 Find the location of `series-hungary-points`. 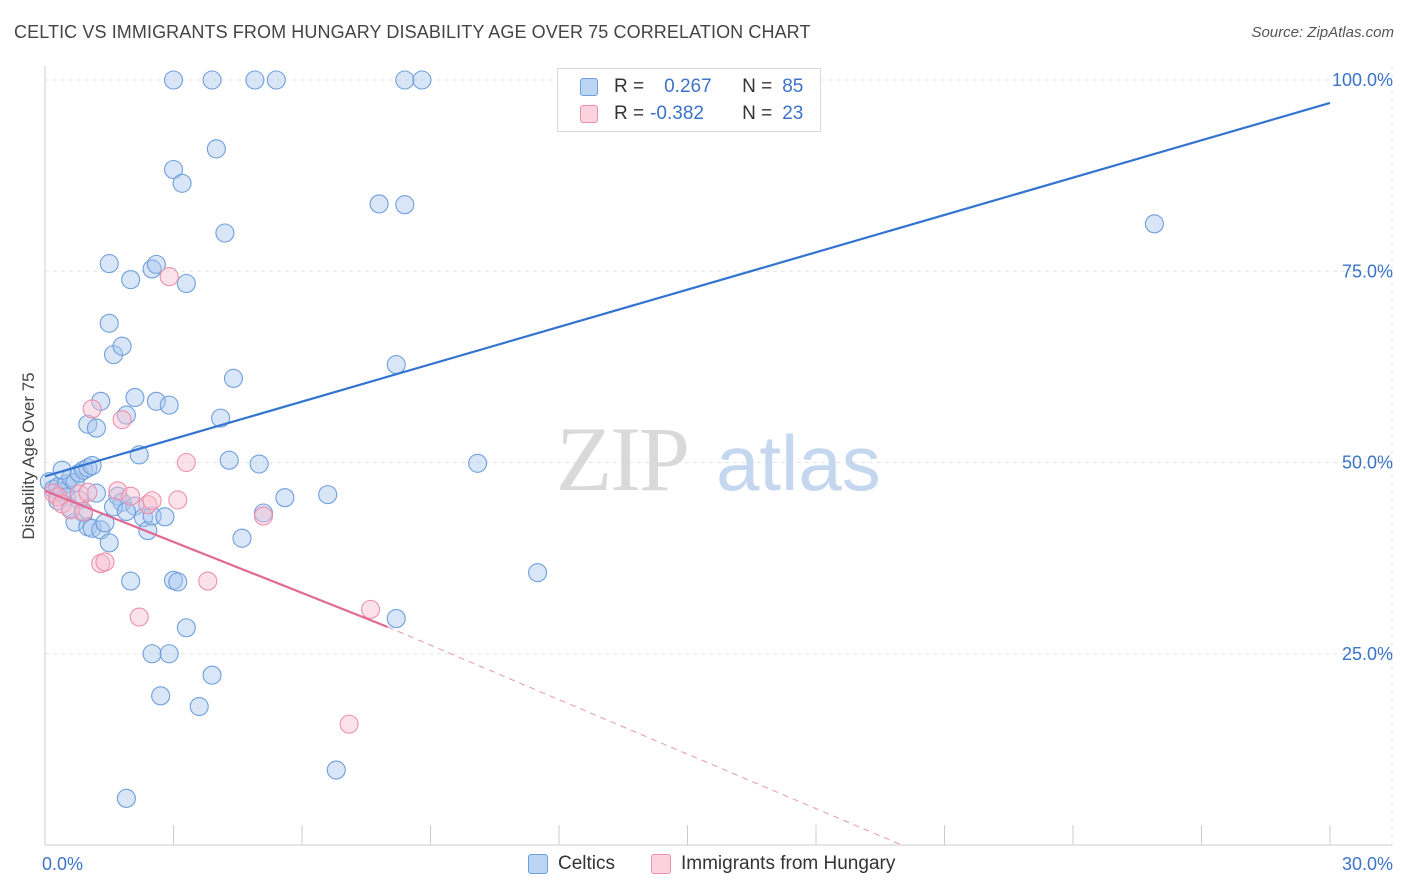

series-hungary-points is located at coordinates (212, 500).